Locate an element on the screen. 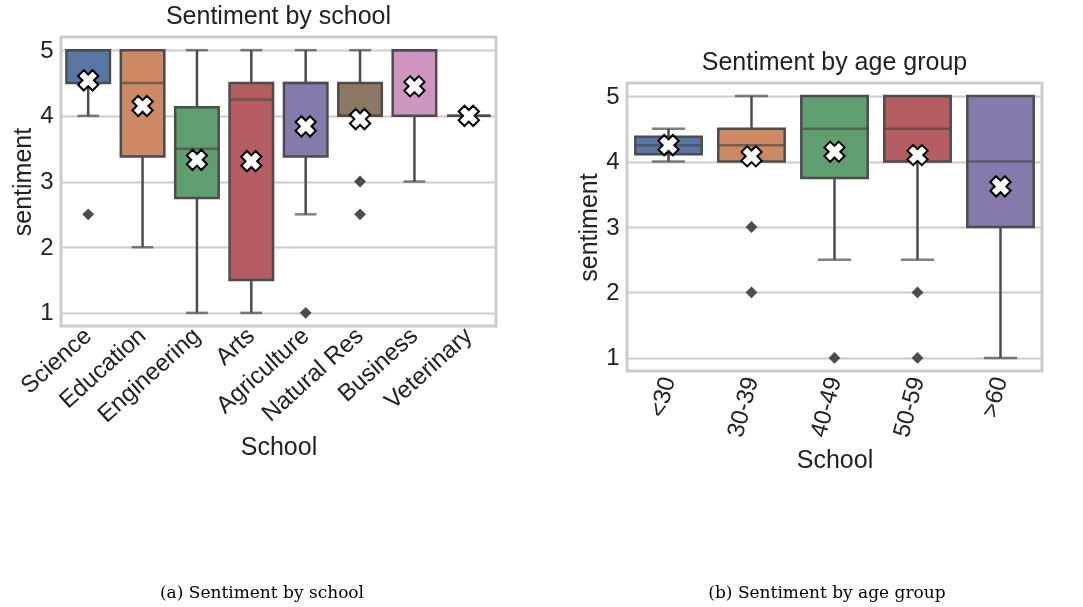  x-tick-label: <30 is located at coordinates (662, 396).